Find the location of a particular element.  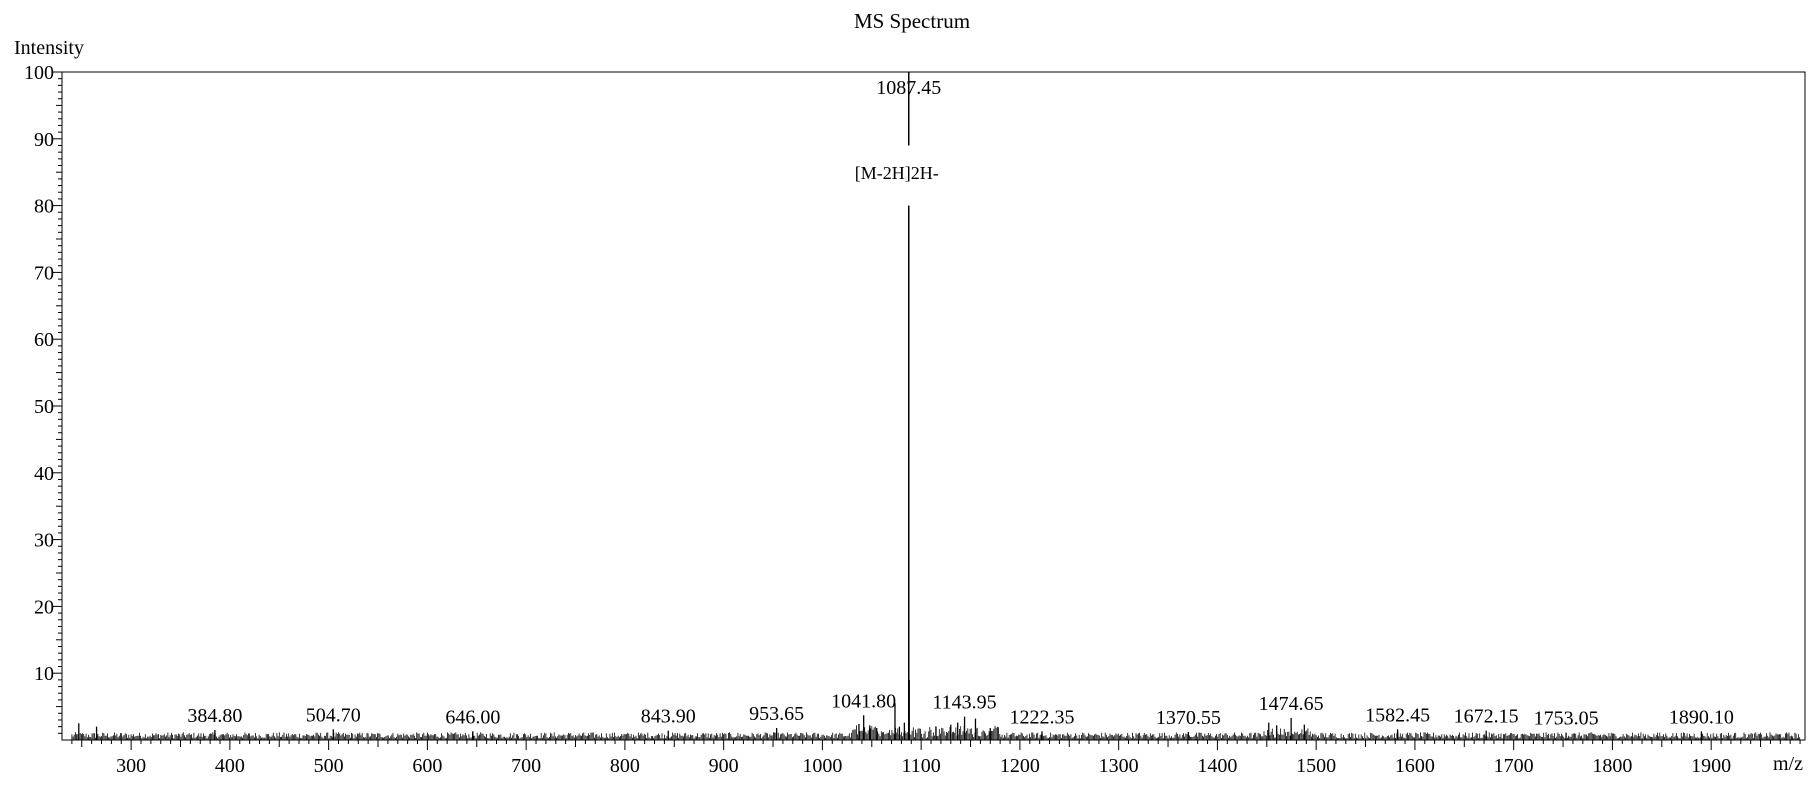

y-tick-label: 40 is located at coordinates (44, 474).